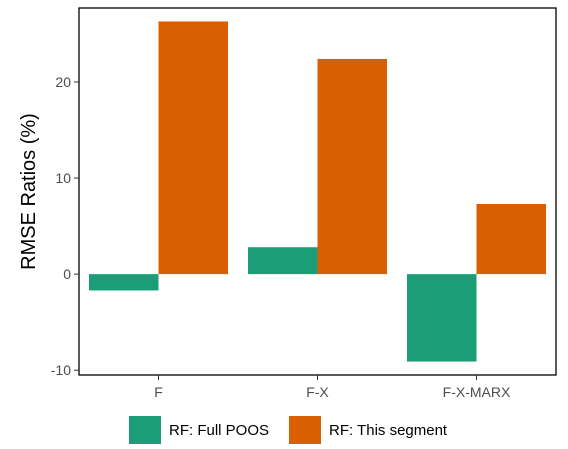 The width and height of the screenshot is (568, 449). What do you see at coordinates (158, 392) in the screenshot?
I see `x-tick-label: F` at bounding box center [158, 392].